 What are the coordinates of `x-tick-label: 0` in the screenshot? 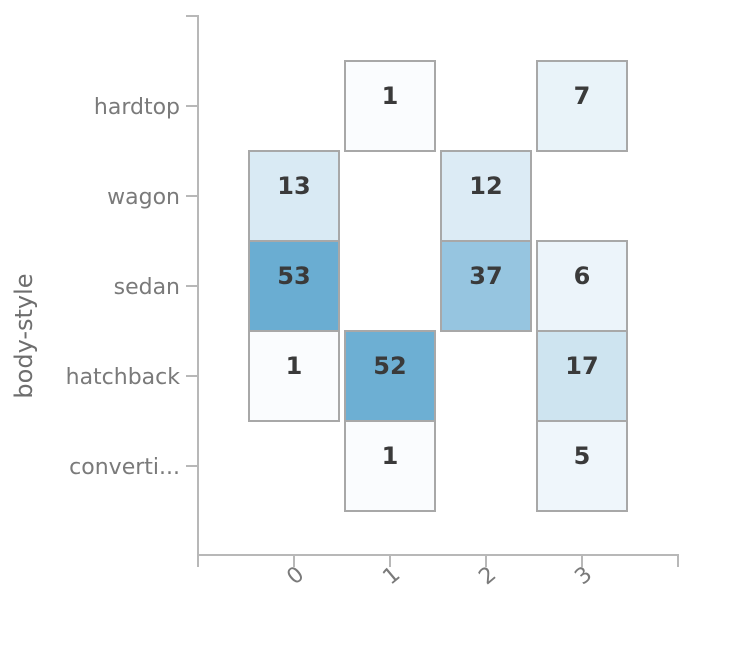 It's located at (295, 576).